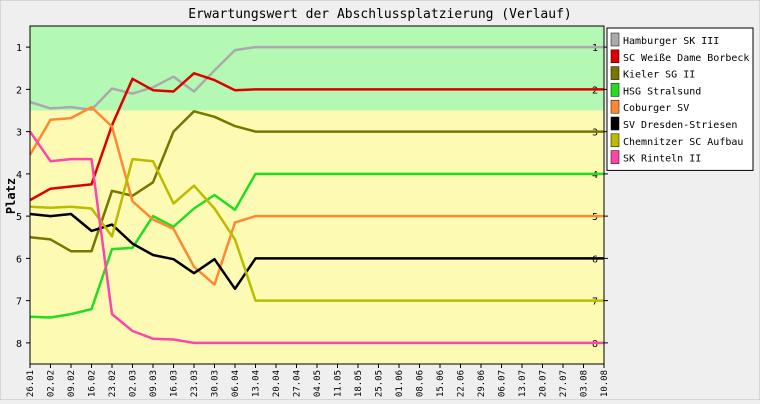 The height and width of the screenshot is (404, 760). Describe the element at coordinates (421, 383) in the screenshot. I see `x-tick-label: 08.06` at that location.